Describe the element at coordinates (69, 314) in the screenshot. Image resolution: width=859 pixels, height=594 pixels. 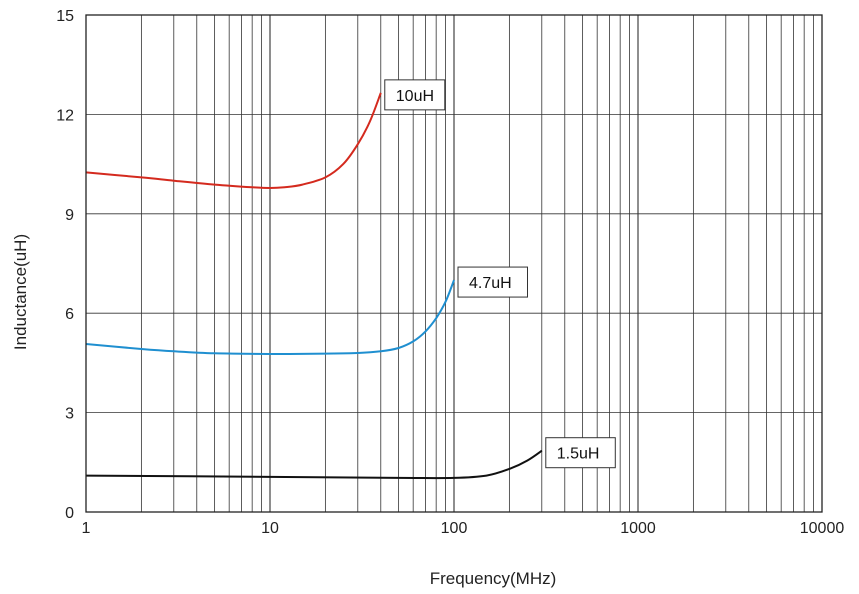
I see `y-tick-label: 6` at that location.